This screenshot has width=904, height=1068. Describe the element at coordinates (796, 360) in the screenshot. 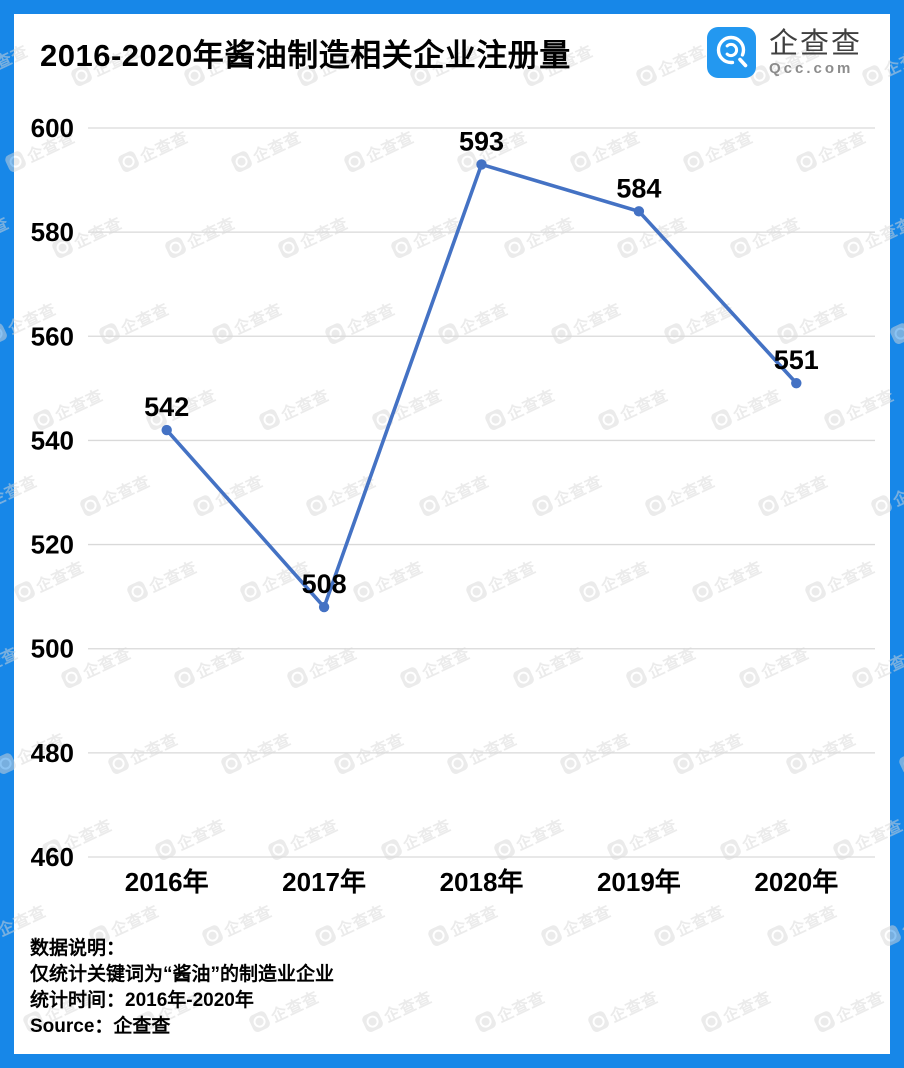

I see `data-point-label: 551` at that location.